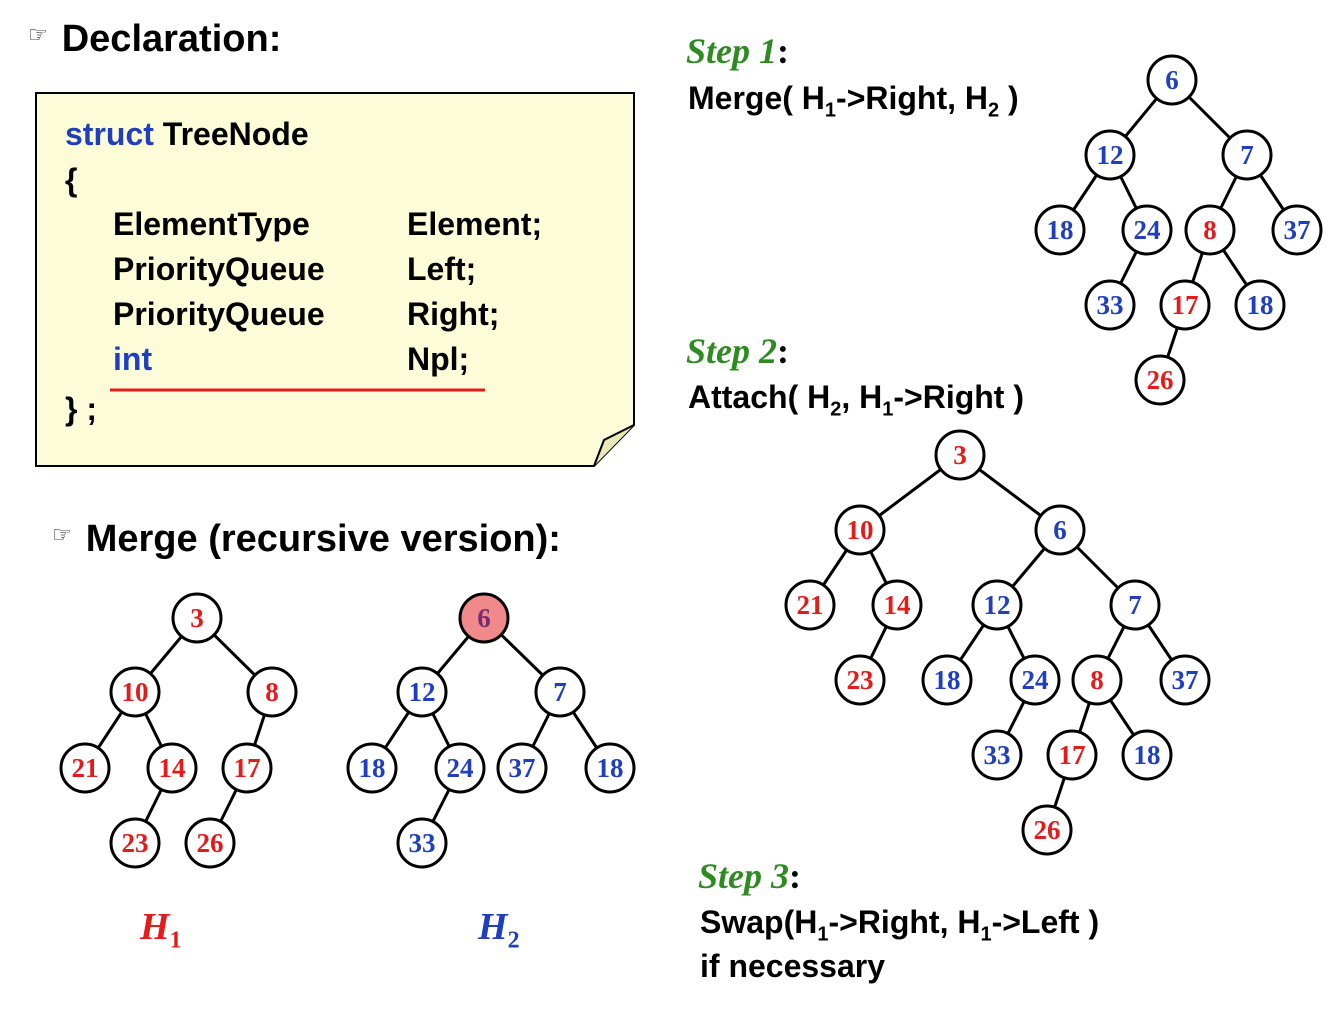 The width and height of the screenshot is (1335, 1013). Describe the element at coordinates (442, 269) in the screenshot. I see `field-name-1: Left;` at that location.